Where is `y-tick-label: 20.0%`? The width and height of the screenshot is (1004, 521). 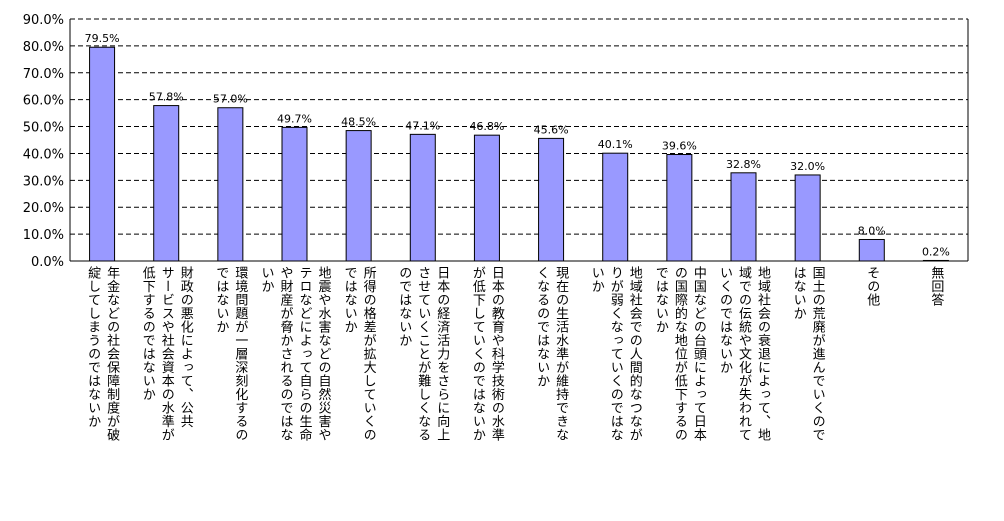 y-tick-label: 20.0% is located at coordinates (43, 208).